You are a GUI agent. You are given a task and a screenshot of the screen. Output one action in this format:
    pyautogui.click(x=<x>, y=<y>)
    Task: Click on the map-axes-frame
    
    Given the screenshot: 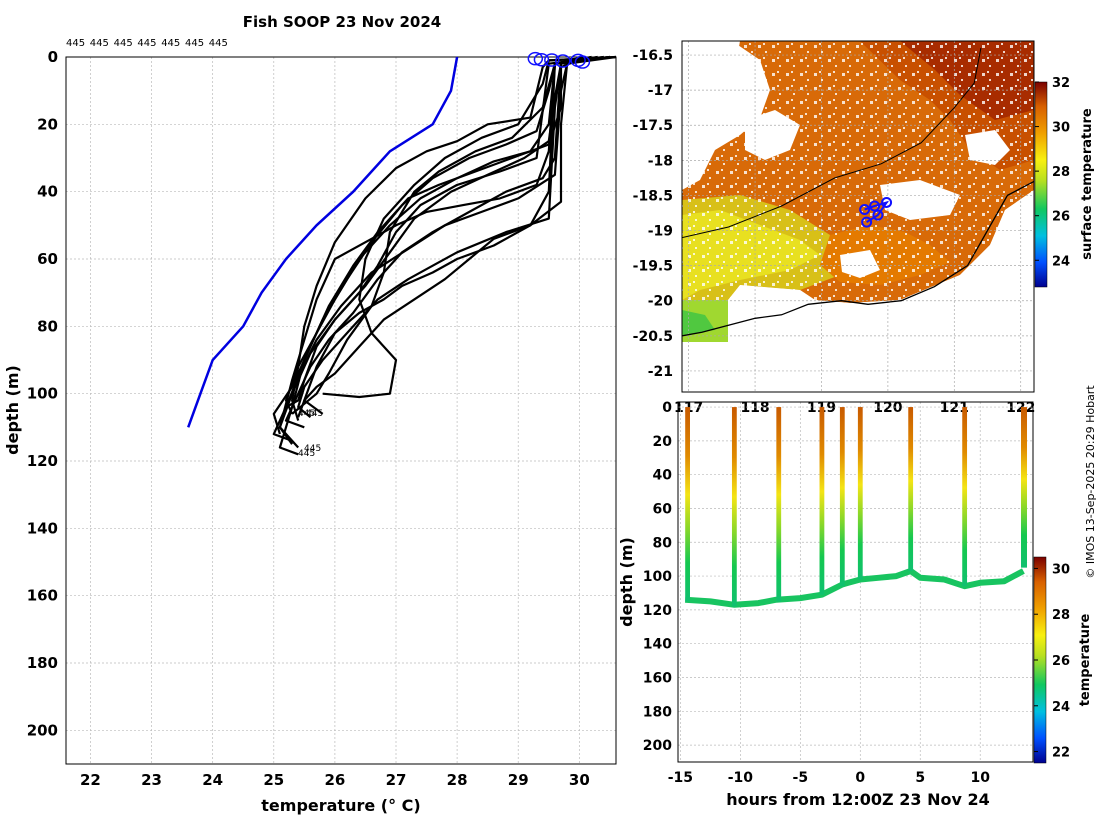 What is the action you would take?
    pyautogui.click(x=858, y=216)
    